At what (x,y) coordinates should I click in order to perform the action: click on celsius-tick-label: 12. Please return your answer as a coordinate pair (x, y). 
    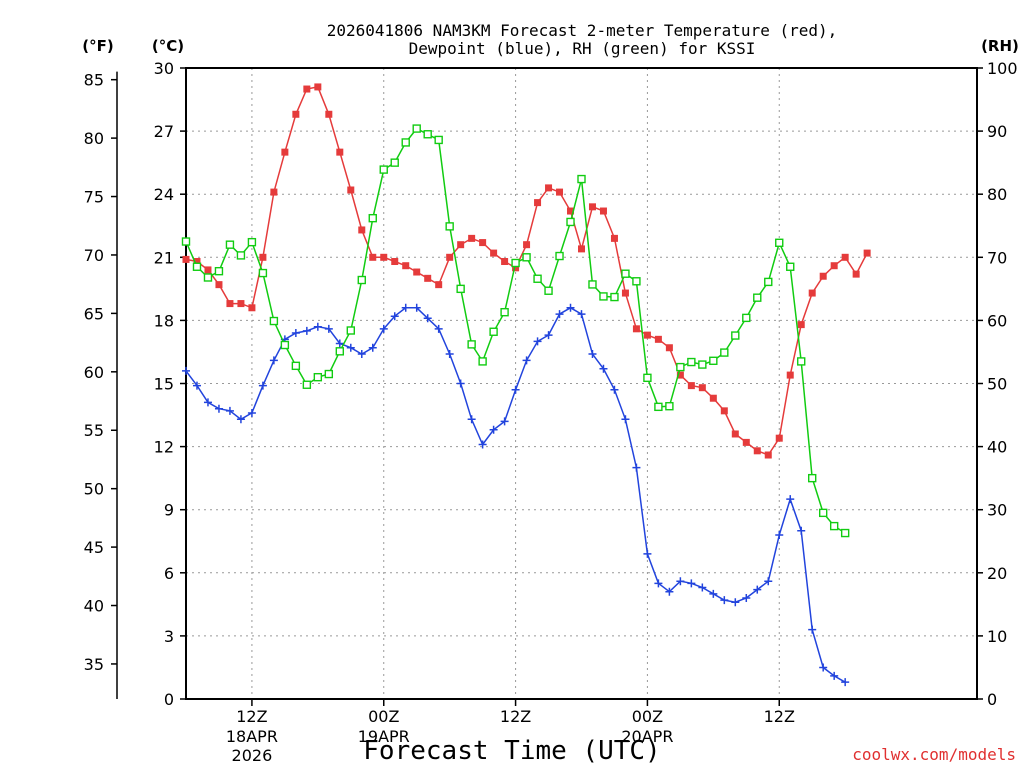
    Looking at the image, I should click on (164, 447).